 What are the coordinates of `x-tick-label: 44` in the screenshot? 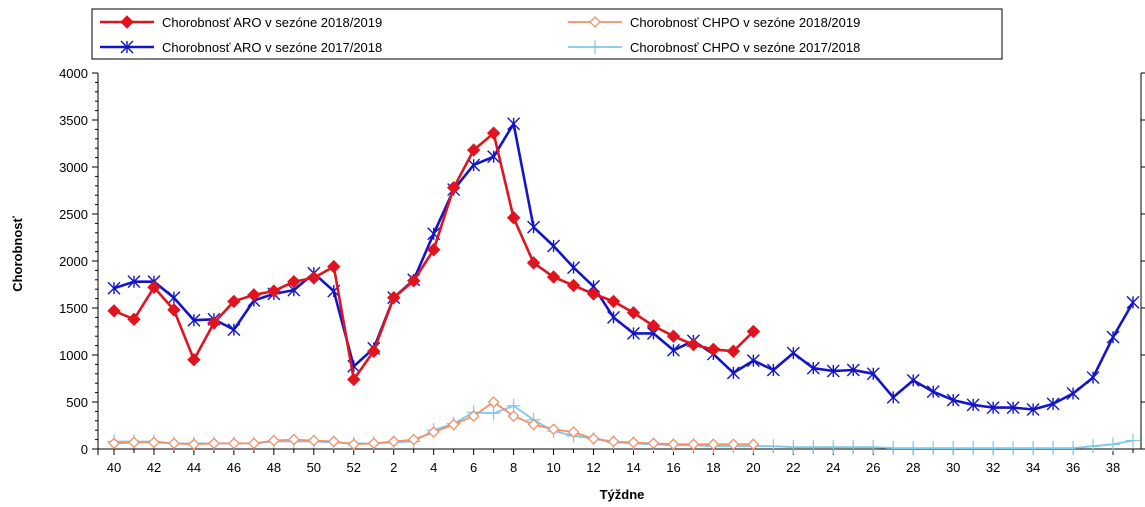 It's located at (194, 467).